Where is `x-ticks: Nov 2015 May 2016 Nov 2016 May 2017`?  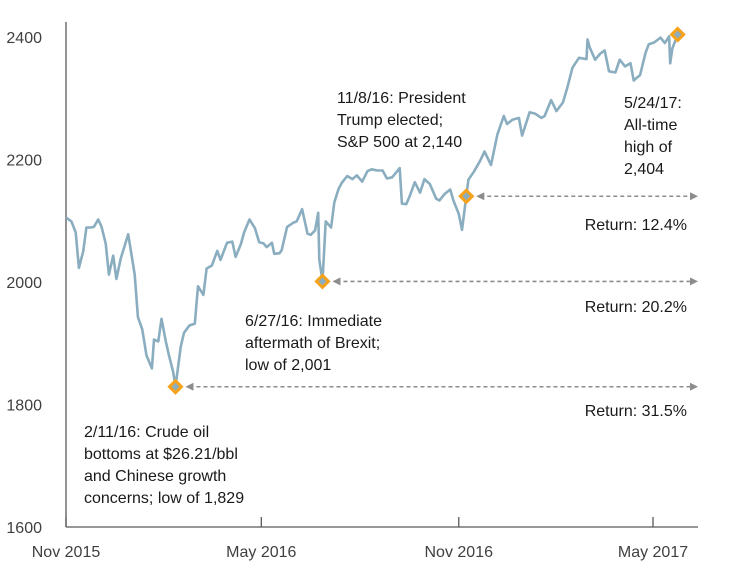
x-ticks: Nov 2015 May 2016 Nov 2016 May 2017 is located at coordinates (360, 539).